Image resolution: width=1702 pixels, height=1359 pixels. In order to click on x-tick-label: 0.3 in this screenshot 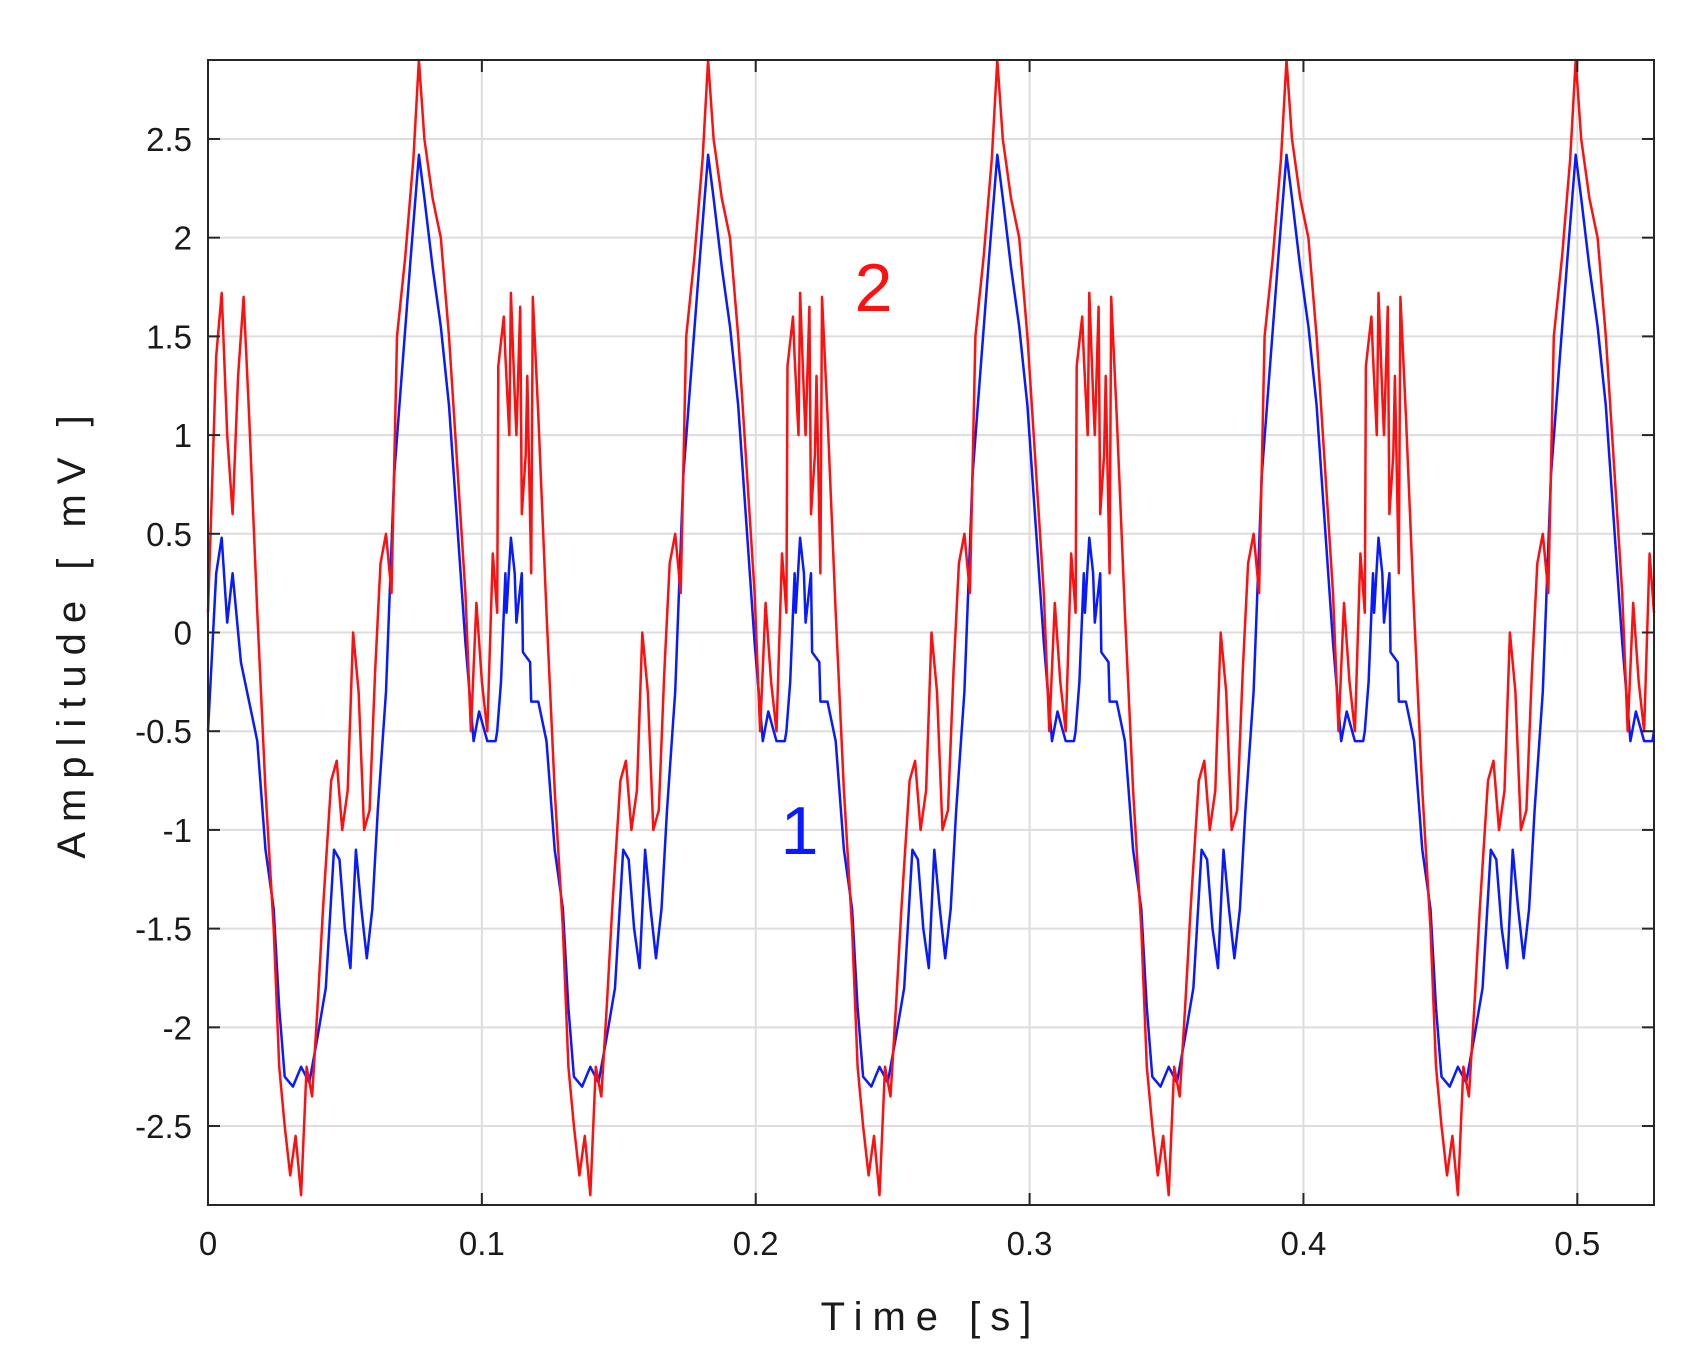, I will do `click(1030, 1243)`.